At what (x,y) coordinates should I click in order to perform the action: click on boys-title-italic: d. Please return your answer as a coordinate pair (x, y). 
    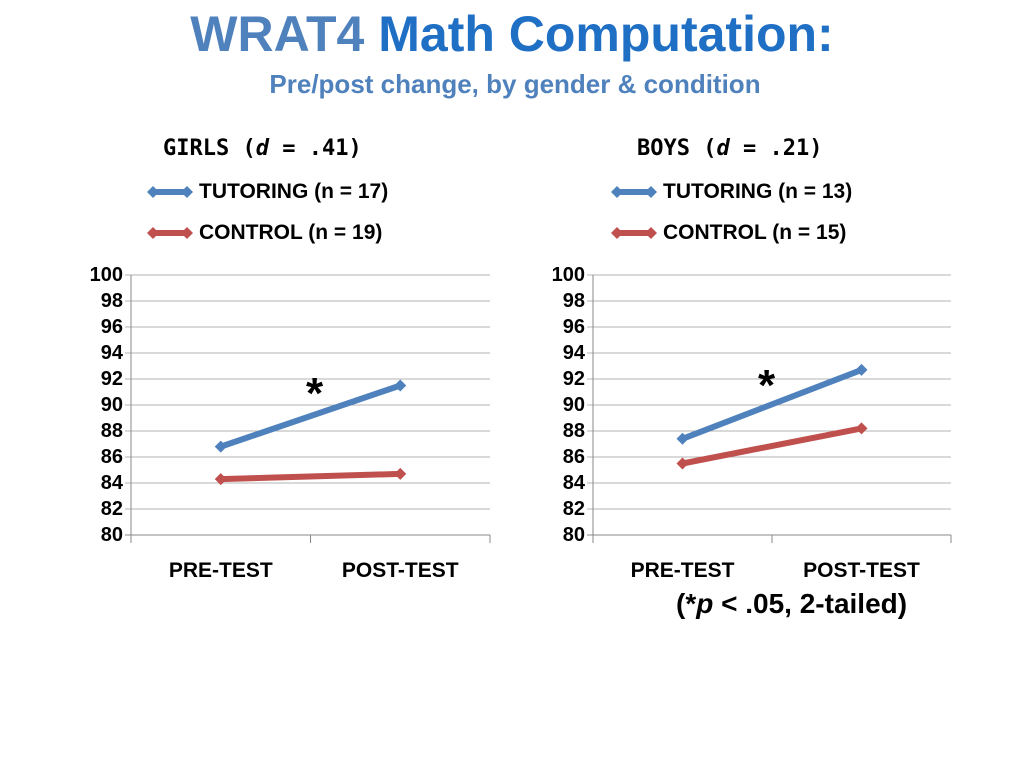
    Looking at the image, I should click on (723, 148).